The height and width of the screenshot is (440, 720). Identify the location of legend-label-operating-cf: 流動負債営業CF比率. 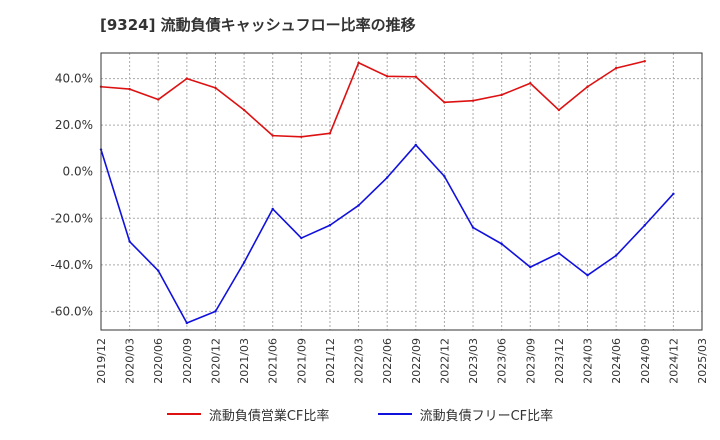
(269, 416).